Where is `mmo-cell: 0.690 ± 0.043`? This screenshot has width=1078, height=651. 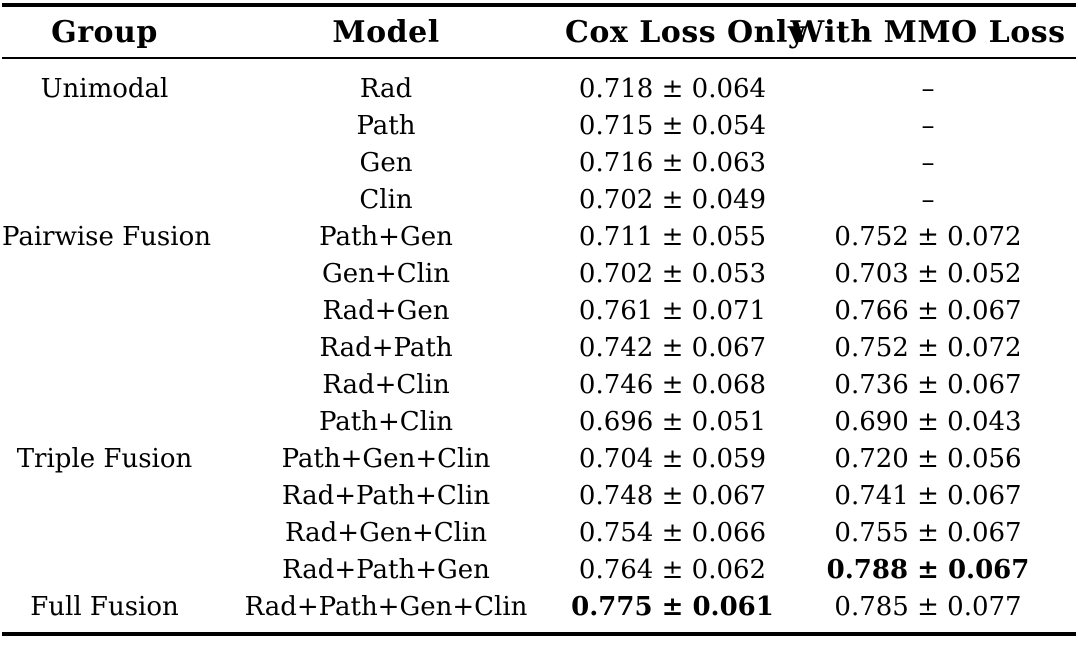 mmo-cell: 0.690 ± 0.043 is located at coordinates (928, 421).